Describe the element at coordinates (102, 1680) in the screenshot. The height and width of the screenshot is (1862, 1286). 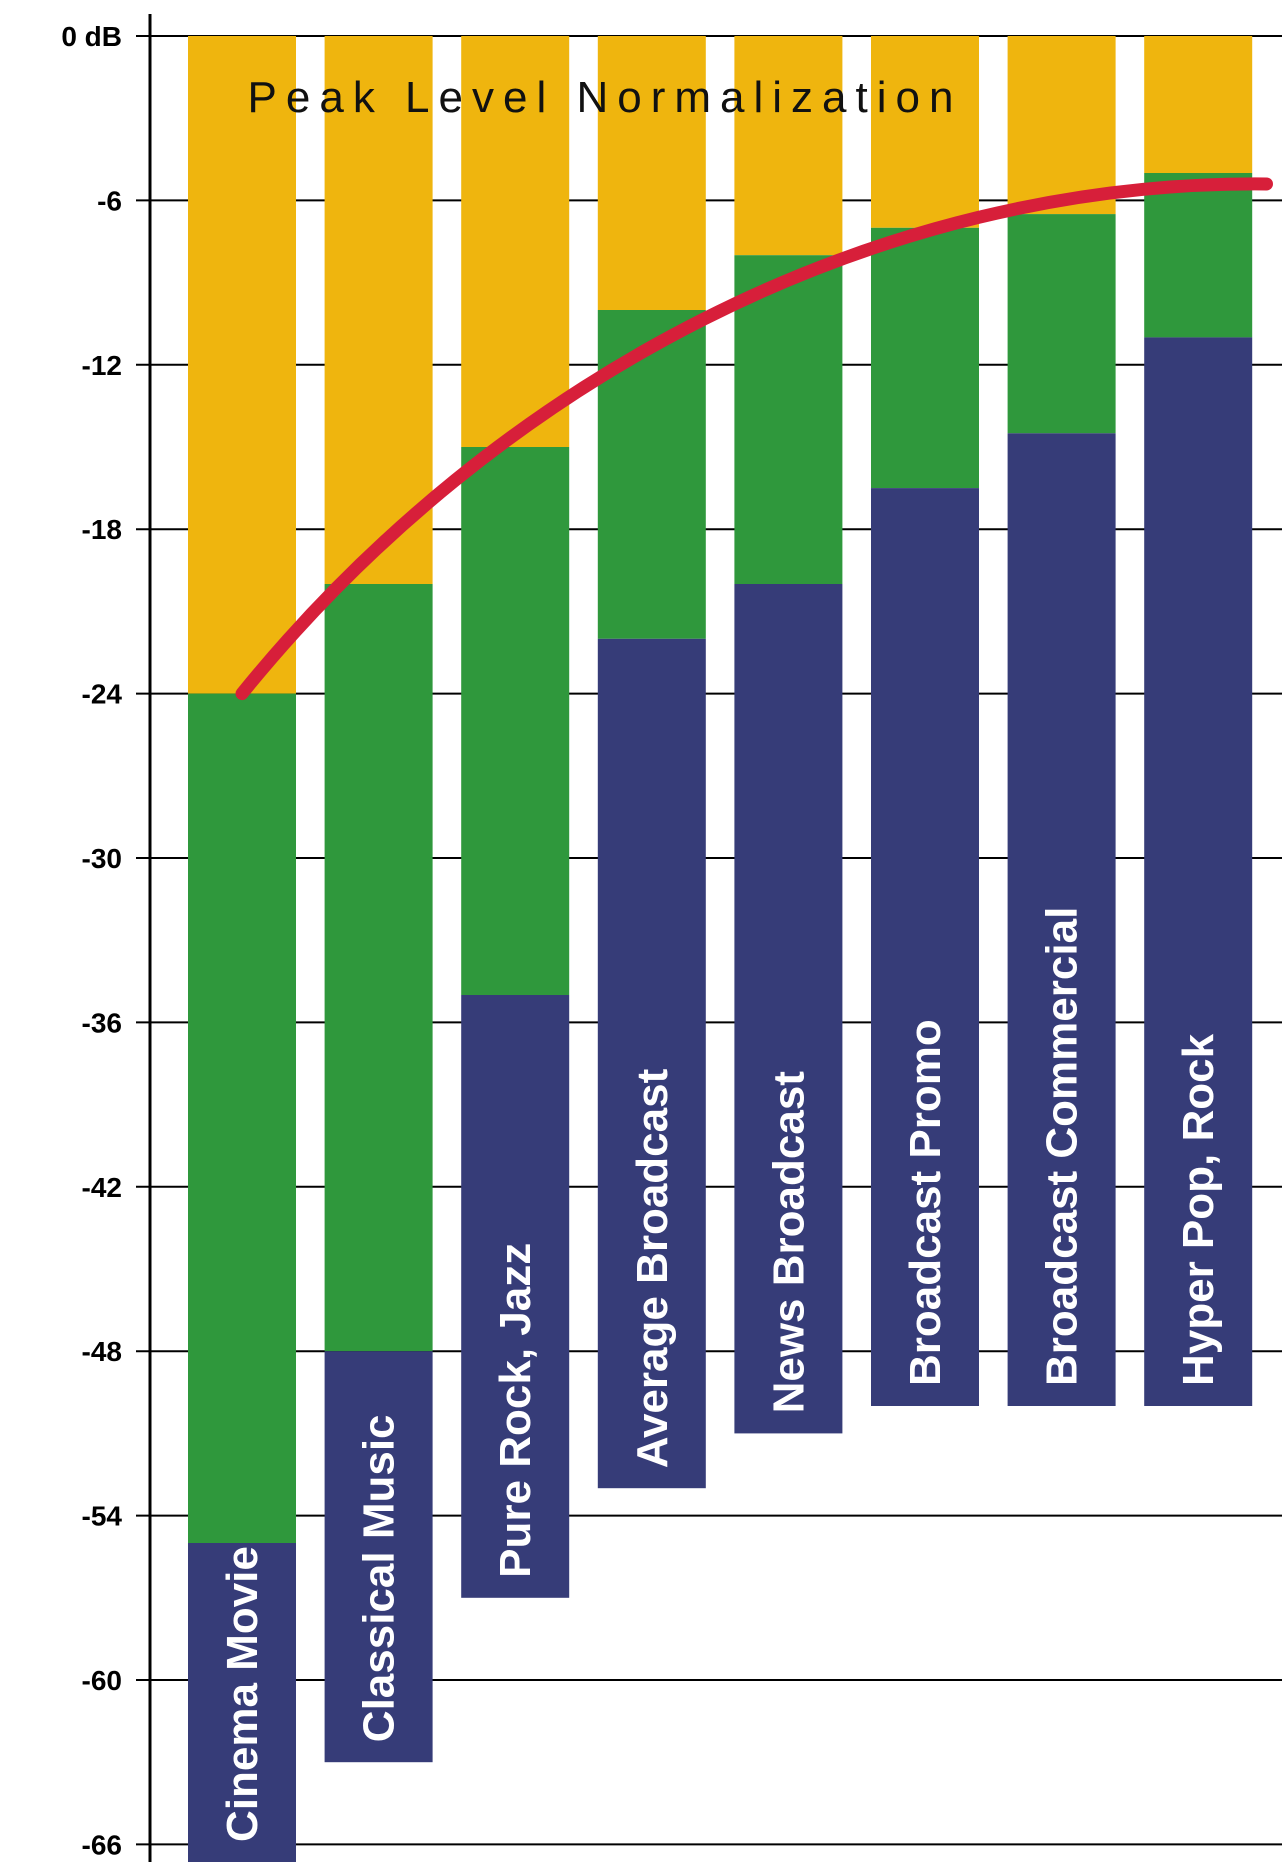
I see `y-tick-label: -60` at that location.